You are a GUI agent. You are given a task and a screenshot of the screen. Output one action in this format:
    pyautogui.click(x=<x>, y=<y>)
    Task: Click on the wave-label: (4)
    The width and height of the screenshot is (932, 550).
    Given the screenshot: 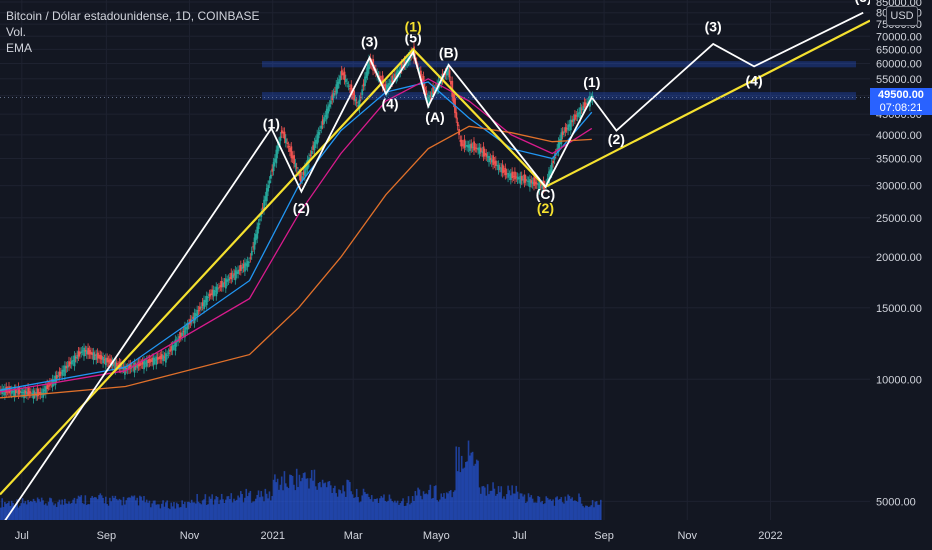 What is the action you would take?
    pyautogui.click(x=754, y=80)
    